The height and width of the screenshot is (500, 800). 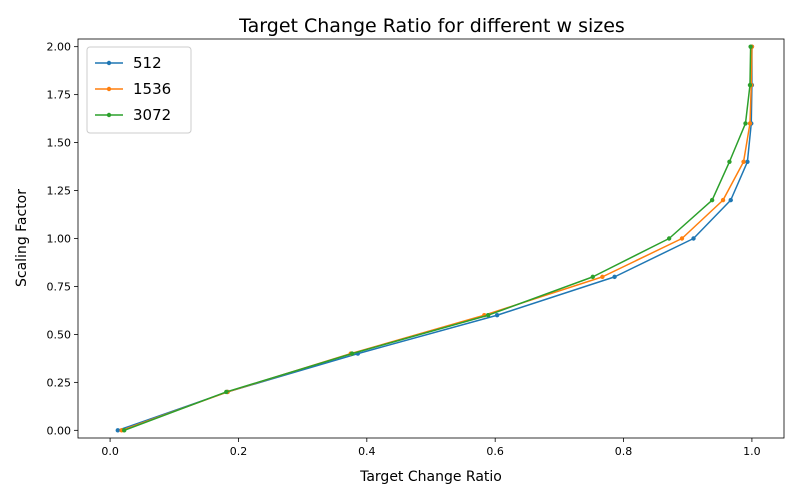 I want to click on legend-item: 3072, so click(x=133, y=115).